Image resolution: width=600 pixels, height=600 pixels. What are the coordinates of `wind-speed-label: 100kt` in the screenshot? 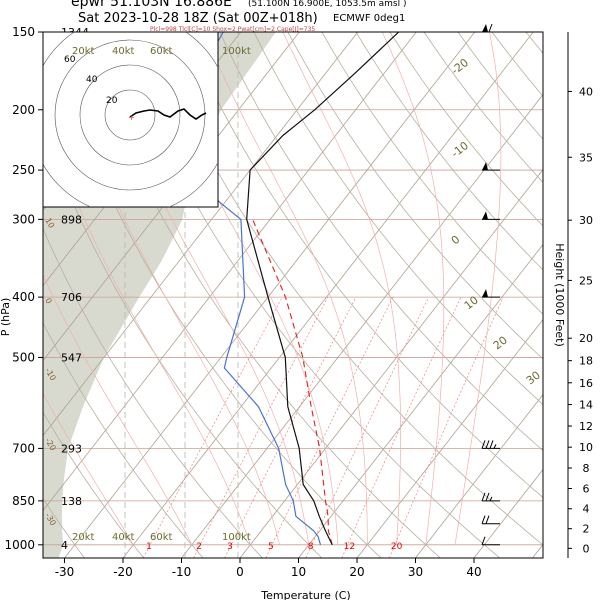 It's located at (236, 537).